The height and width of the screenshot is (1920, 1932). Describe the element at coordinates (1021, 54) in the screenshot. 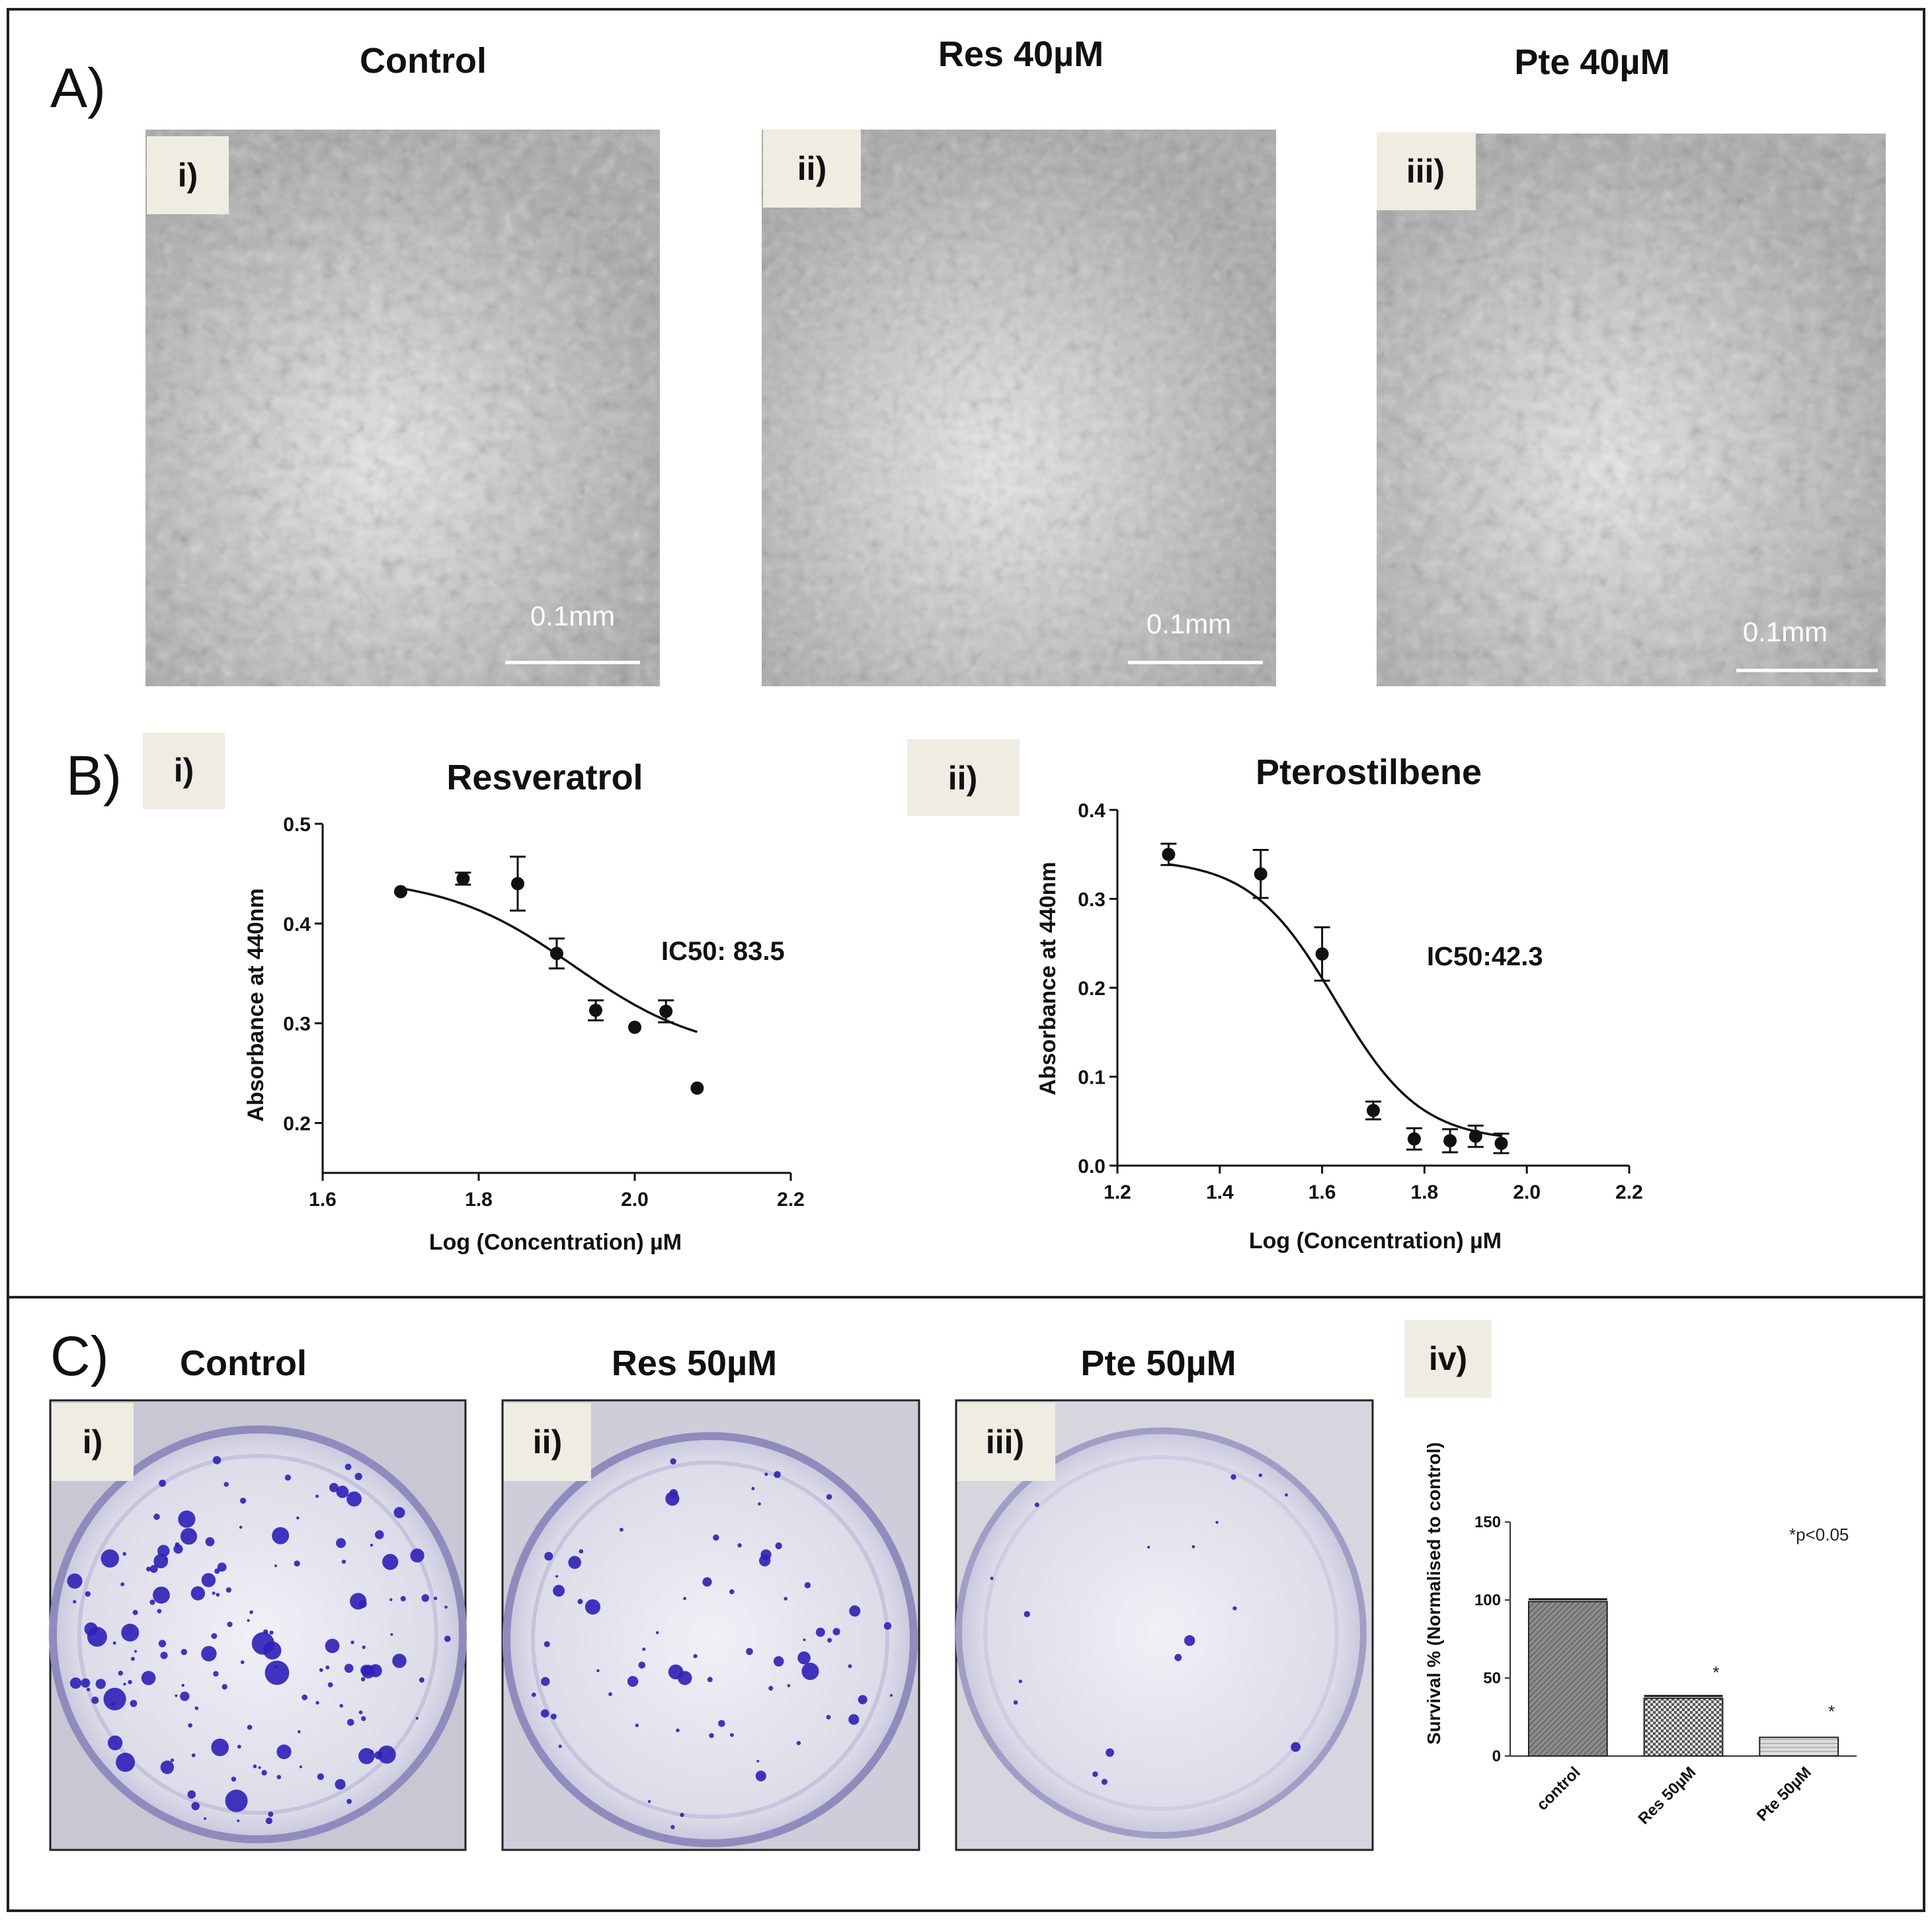

I see `title-a-res: Res 40µM` at that location.